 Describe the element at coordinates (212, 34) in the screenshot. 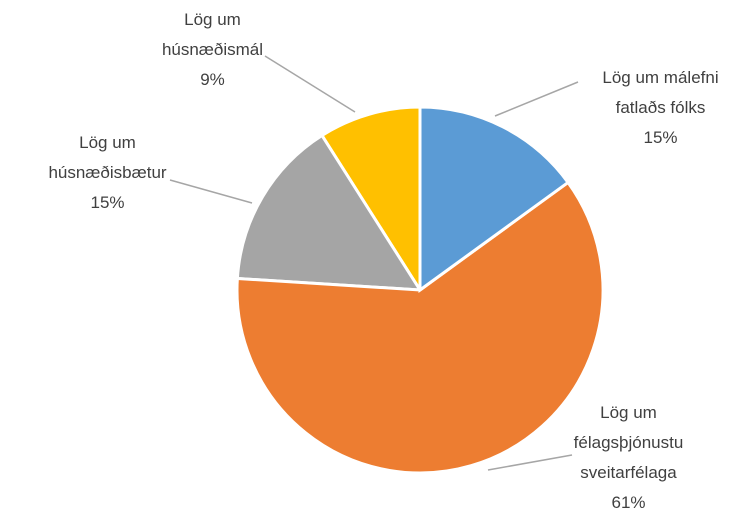

I see `category-label: Lög um húsnæðismál` at that location.